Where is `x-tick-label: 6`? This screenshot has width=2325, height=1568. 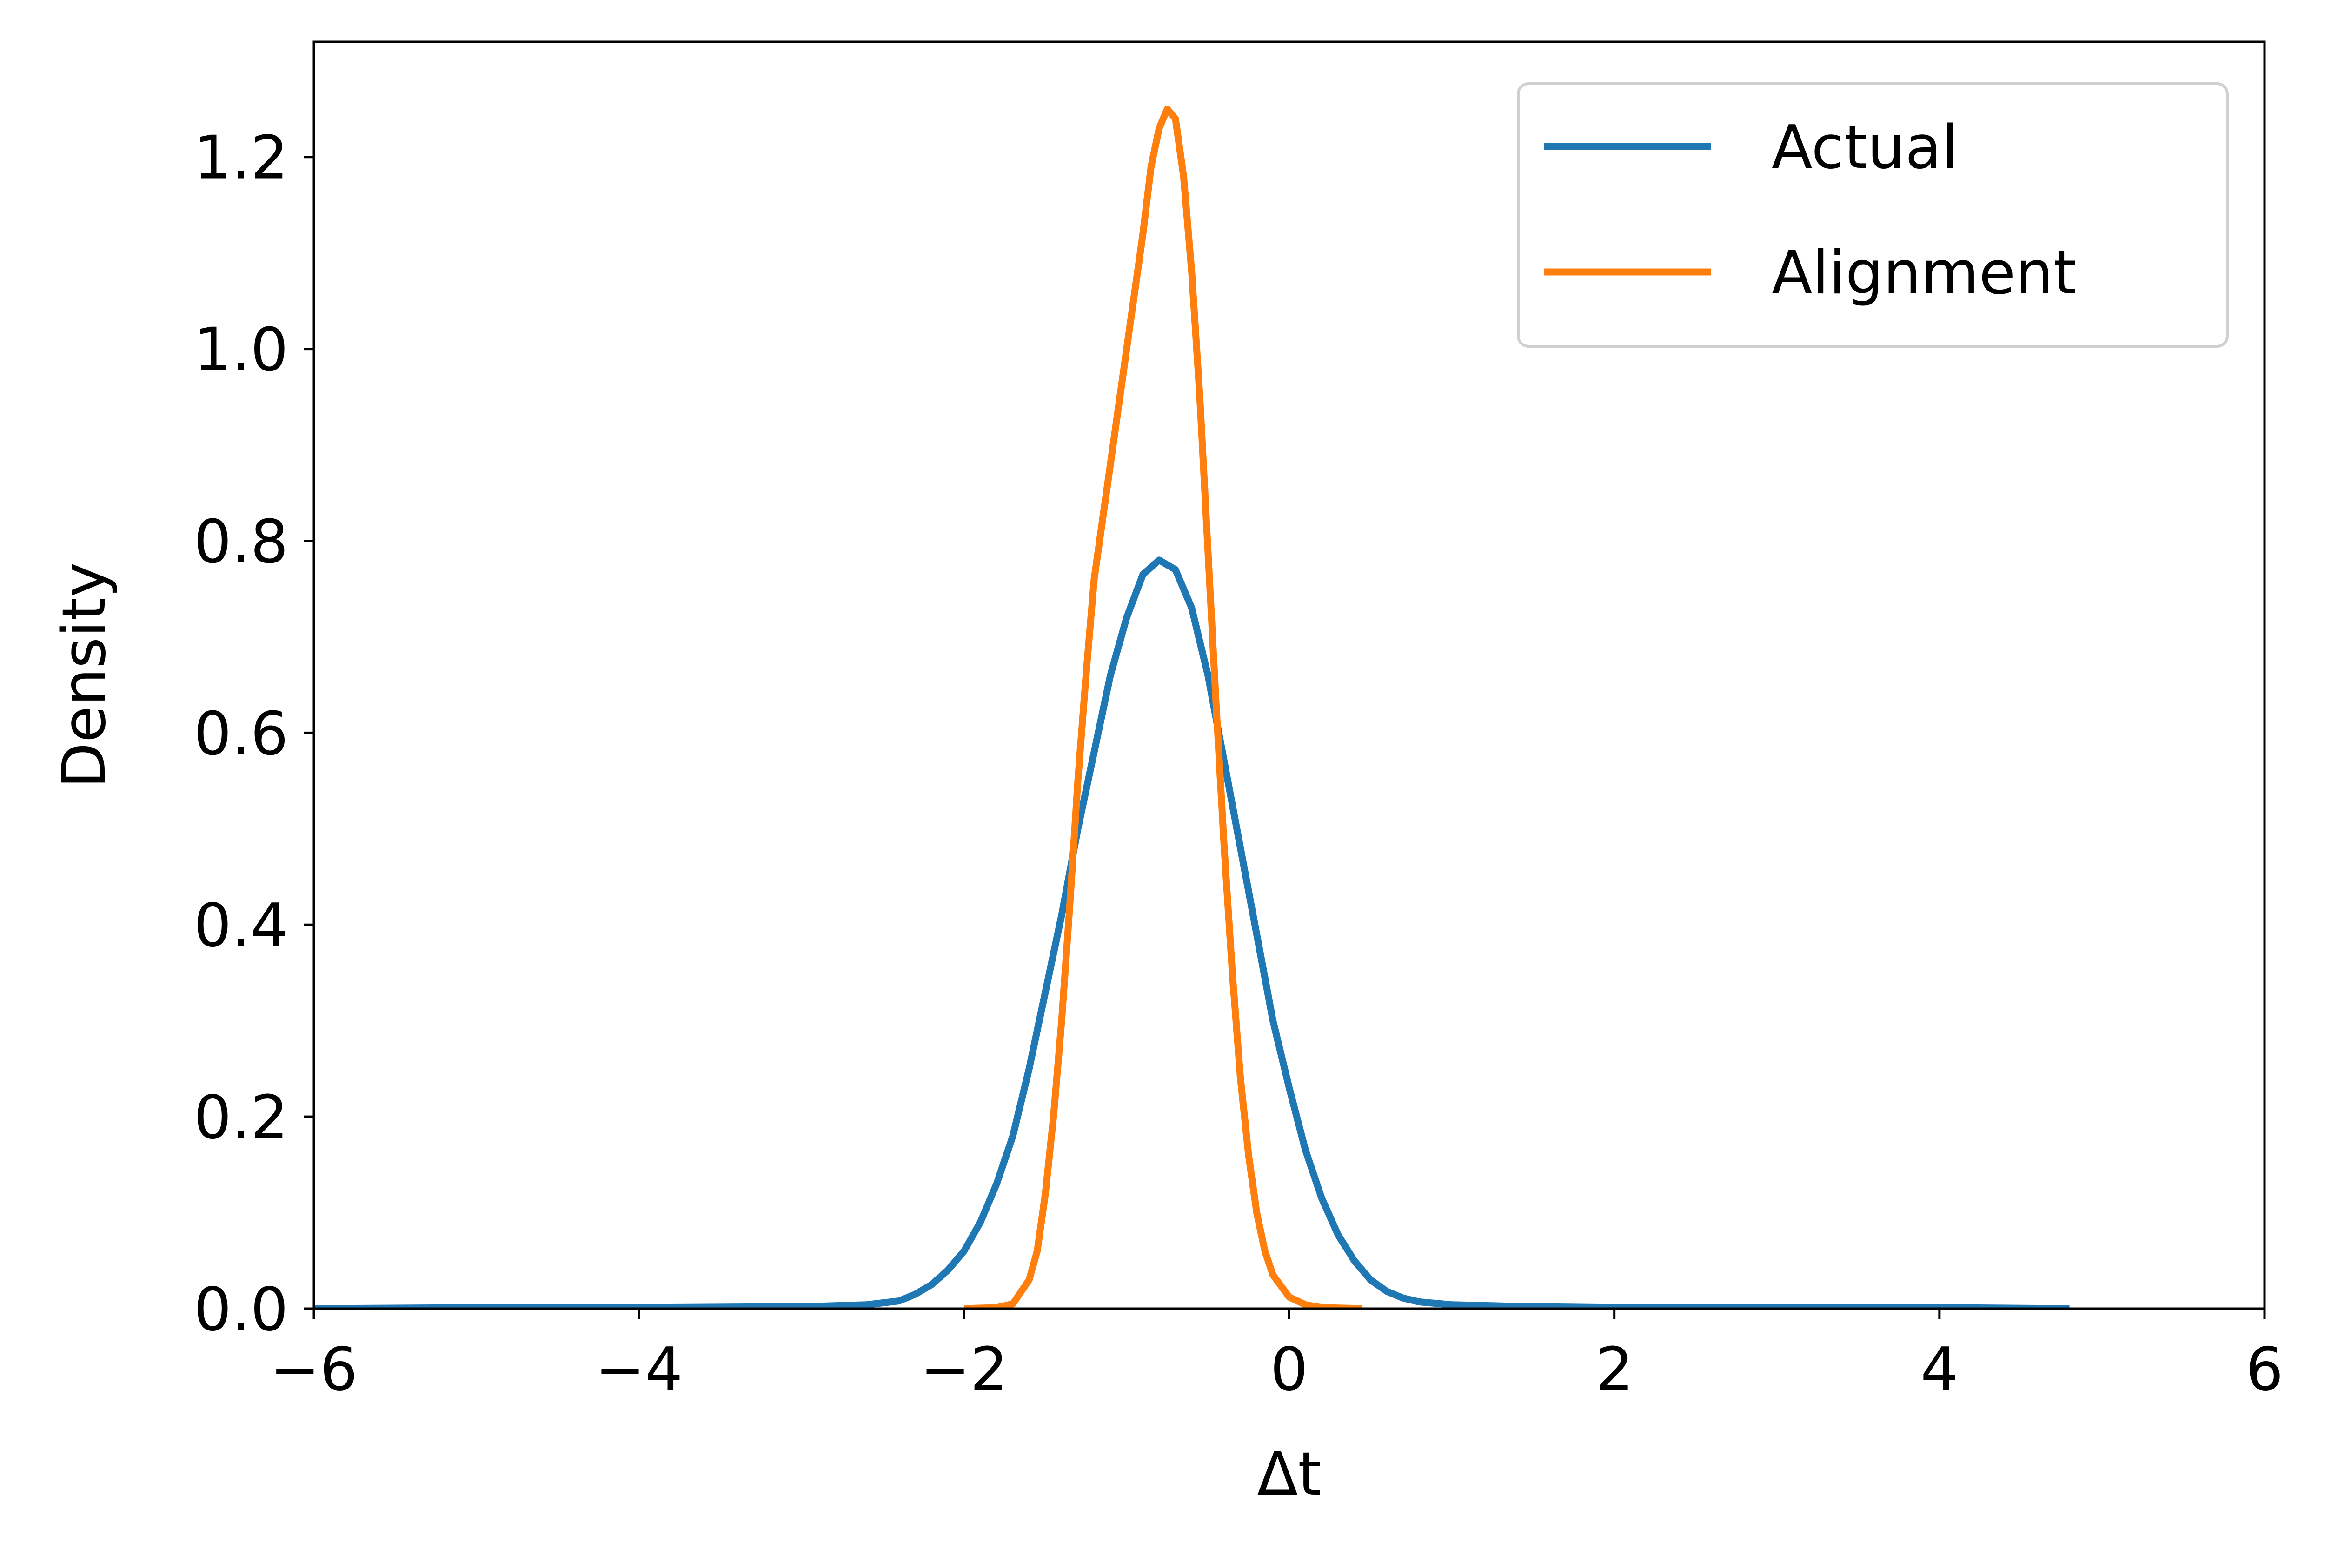
x-tick-label: 6 is located at coordinates (2264, 1369).